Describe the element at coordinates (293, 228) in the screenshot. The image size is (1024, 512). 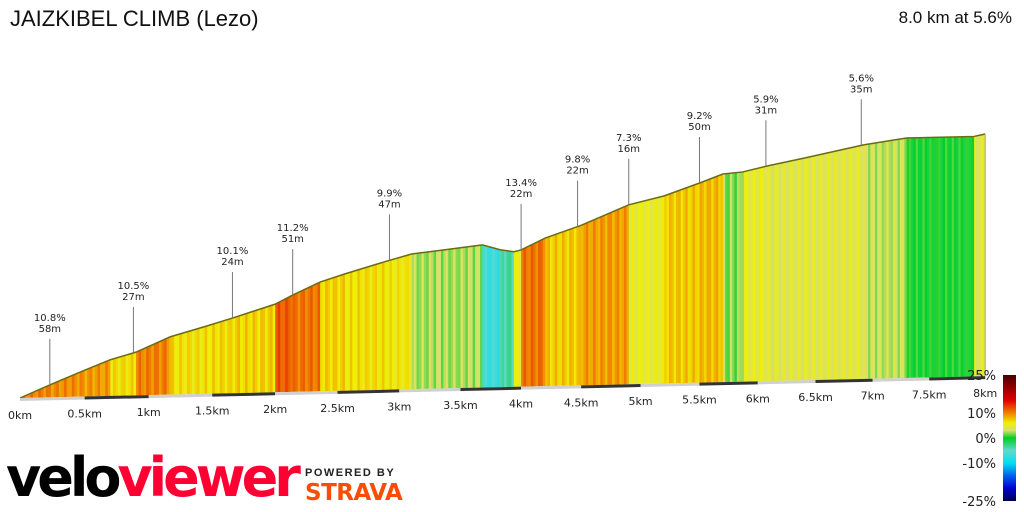
I see `annotation-gradient: 11.2%` at that location.